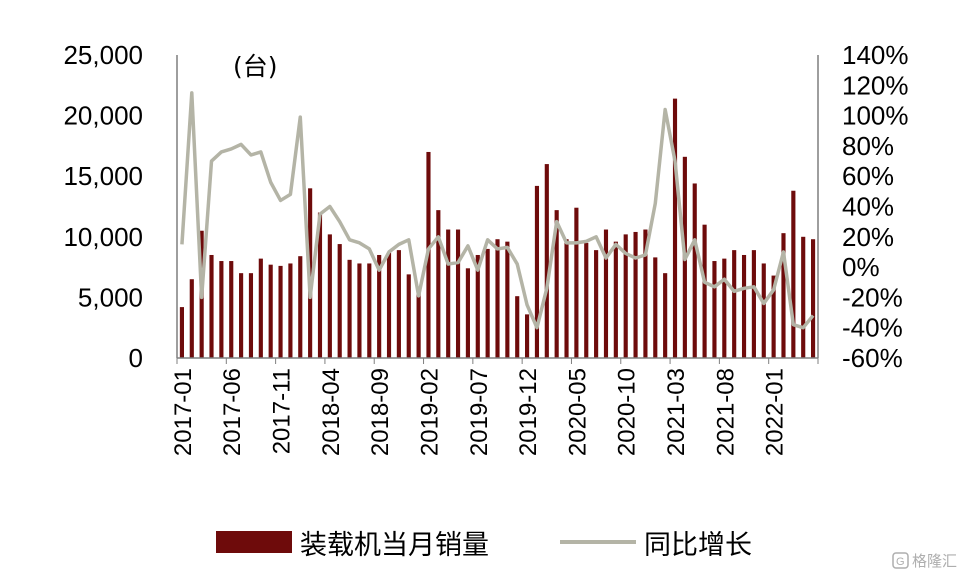  I want to click on y-right-tick: -20%, so click(872, 297).